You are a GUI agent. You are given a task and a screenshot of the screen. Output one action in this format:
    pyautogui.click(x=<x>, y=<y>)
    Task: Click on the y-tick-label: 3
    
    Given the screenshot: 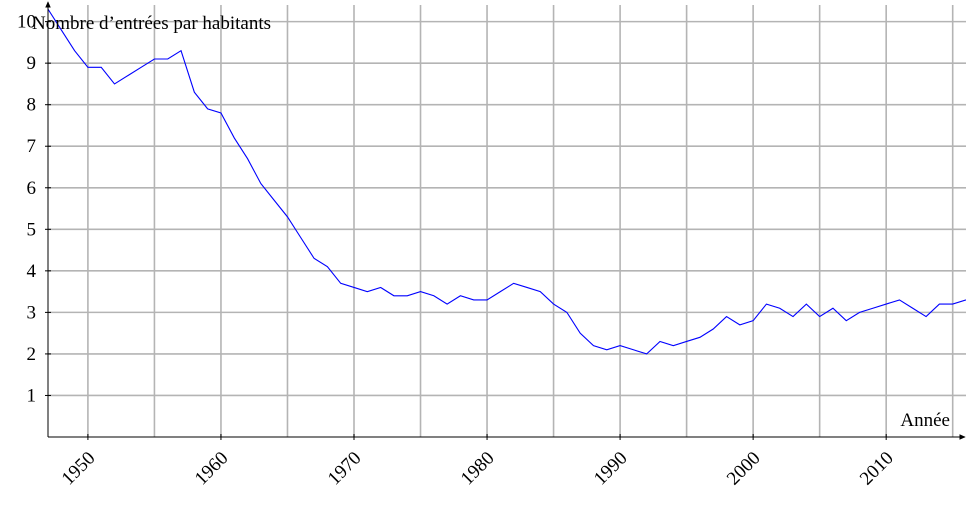 What is the action you would take?
    pyautogui.click(x=32, y=312)
    